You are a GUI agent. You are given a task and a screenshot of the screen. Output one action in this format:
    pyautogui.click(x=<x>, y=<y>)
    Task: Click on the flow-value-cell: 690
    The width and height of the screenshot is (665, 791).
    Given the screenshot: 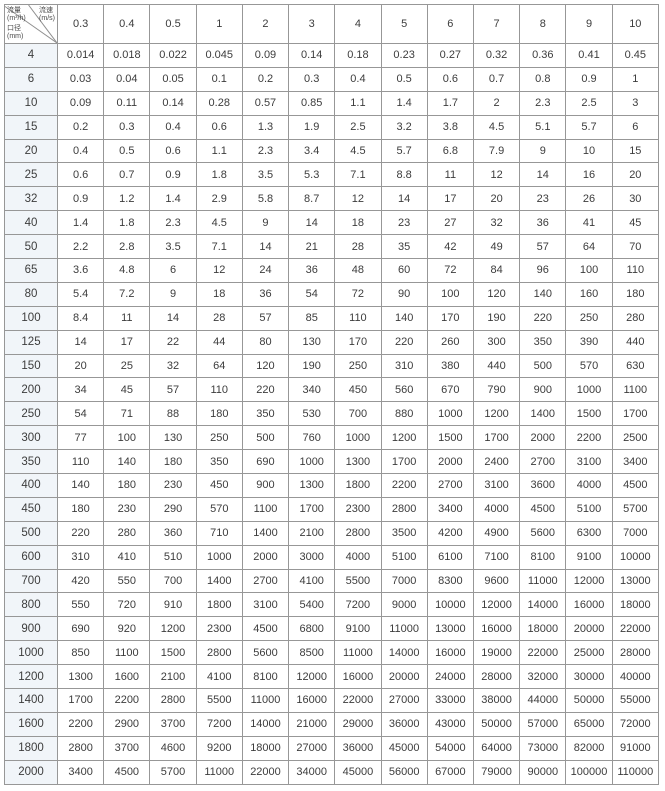 What is the action you would take?
    pyautogui.click(x=80, y=629)
    